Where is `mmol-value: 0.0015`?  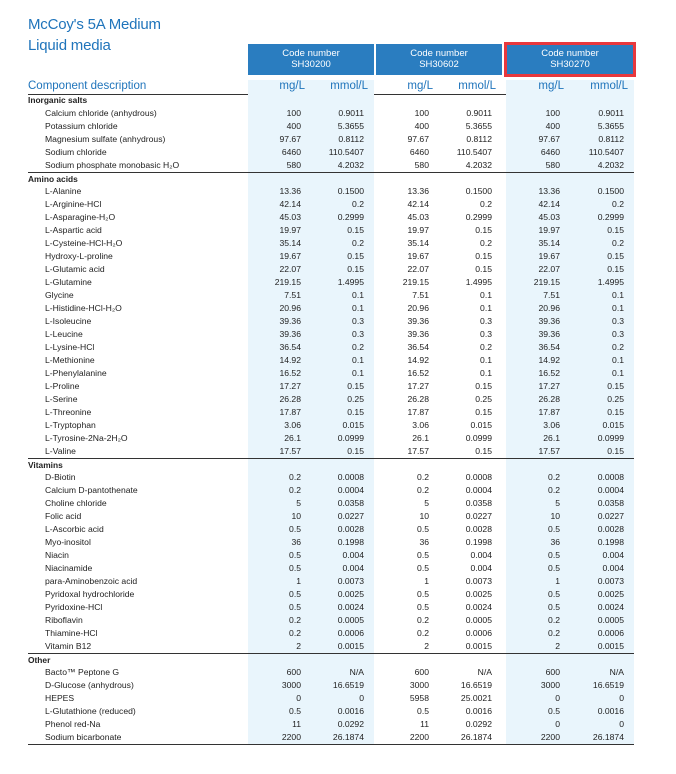
mmol-value: 0.0015 is located at coordinates (342, 646).